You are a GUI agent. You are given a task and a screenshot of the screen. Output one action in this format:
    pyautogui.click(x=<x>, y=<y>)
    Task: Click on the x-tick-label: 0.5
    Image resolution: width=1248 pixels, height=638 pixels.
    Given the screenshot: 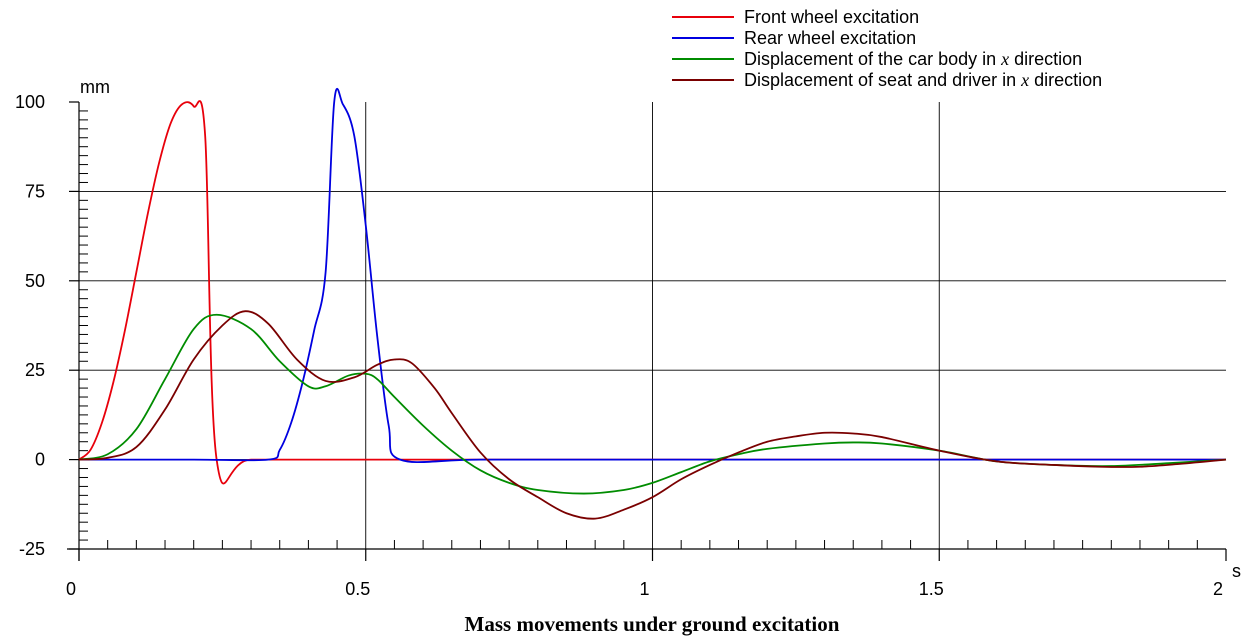 What is the action you would take?
    pyautogui.click(x=357, y=589)
    